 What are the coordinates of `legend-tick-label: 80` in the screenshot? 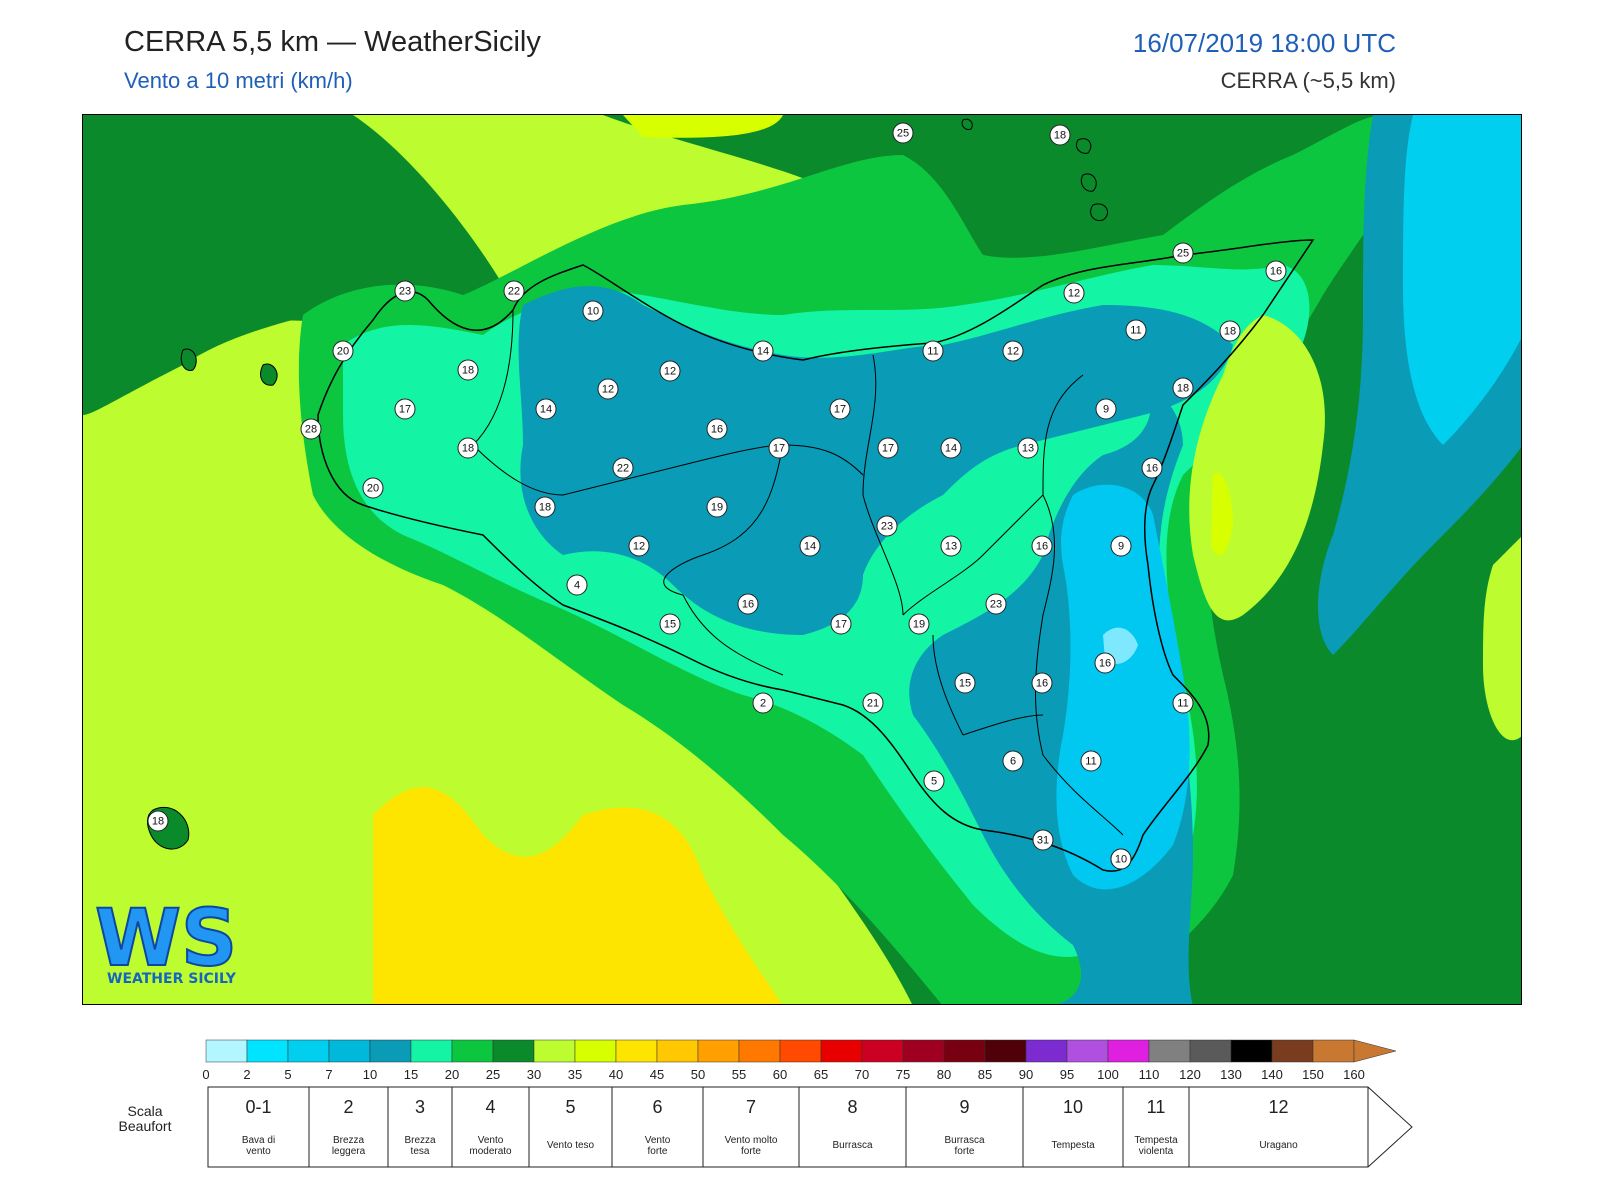 It's located at (944, 1074).